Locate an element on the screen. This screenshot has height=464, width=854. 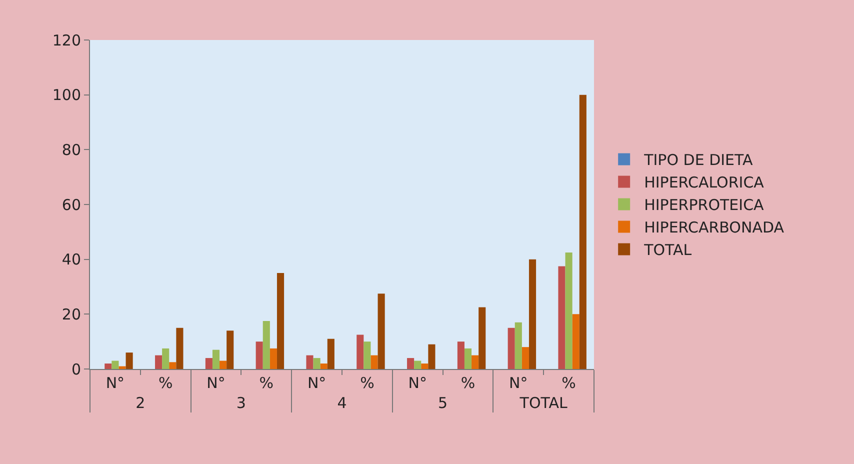
text: 2 is located at coordinates (141, 403).